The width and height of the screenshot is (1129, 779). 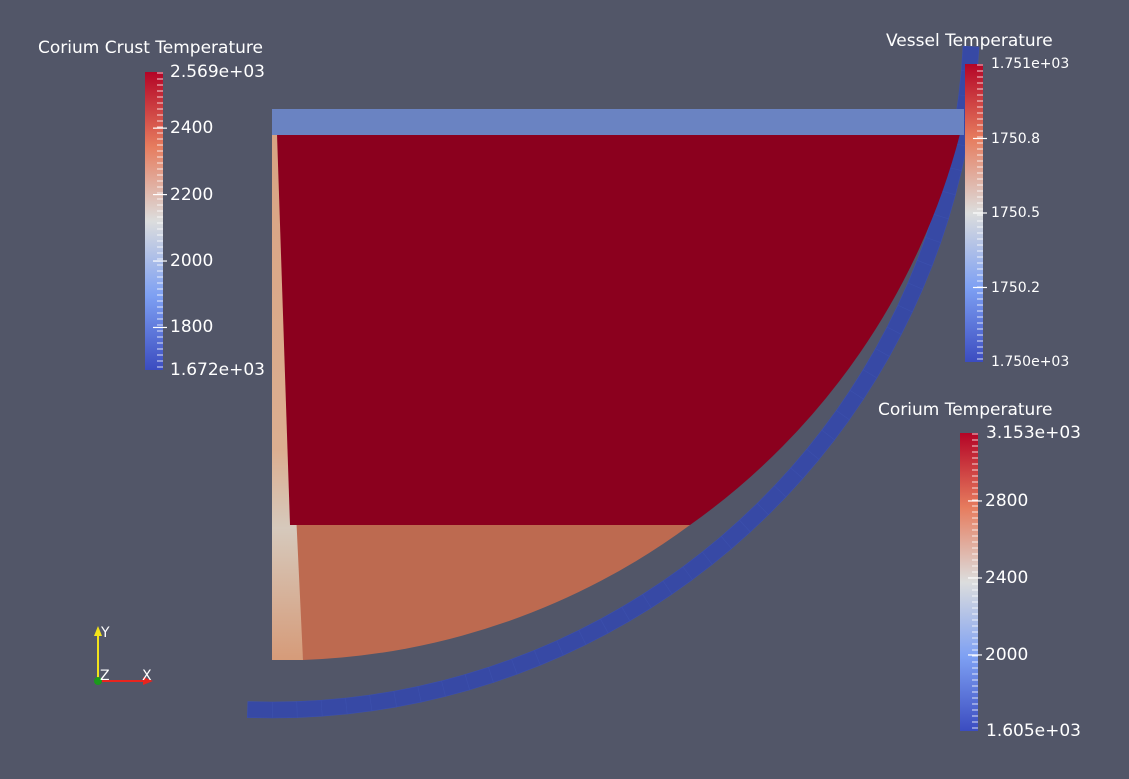 I want to click on legend-min-label: 1.672e+03, so click(x=218, y=370).